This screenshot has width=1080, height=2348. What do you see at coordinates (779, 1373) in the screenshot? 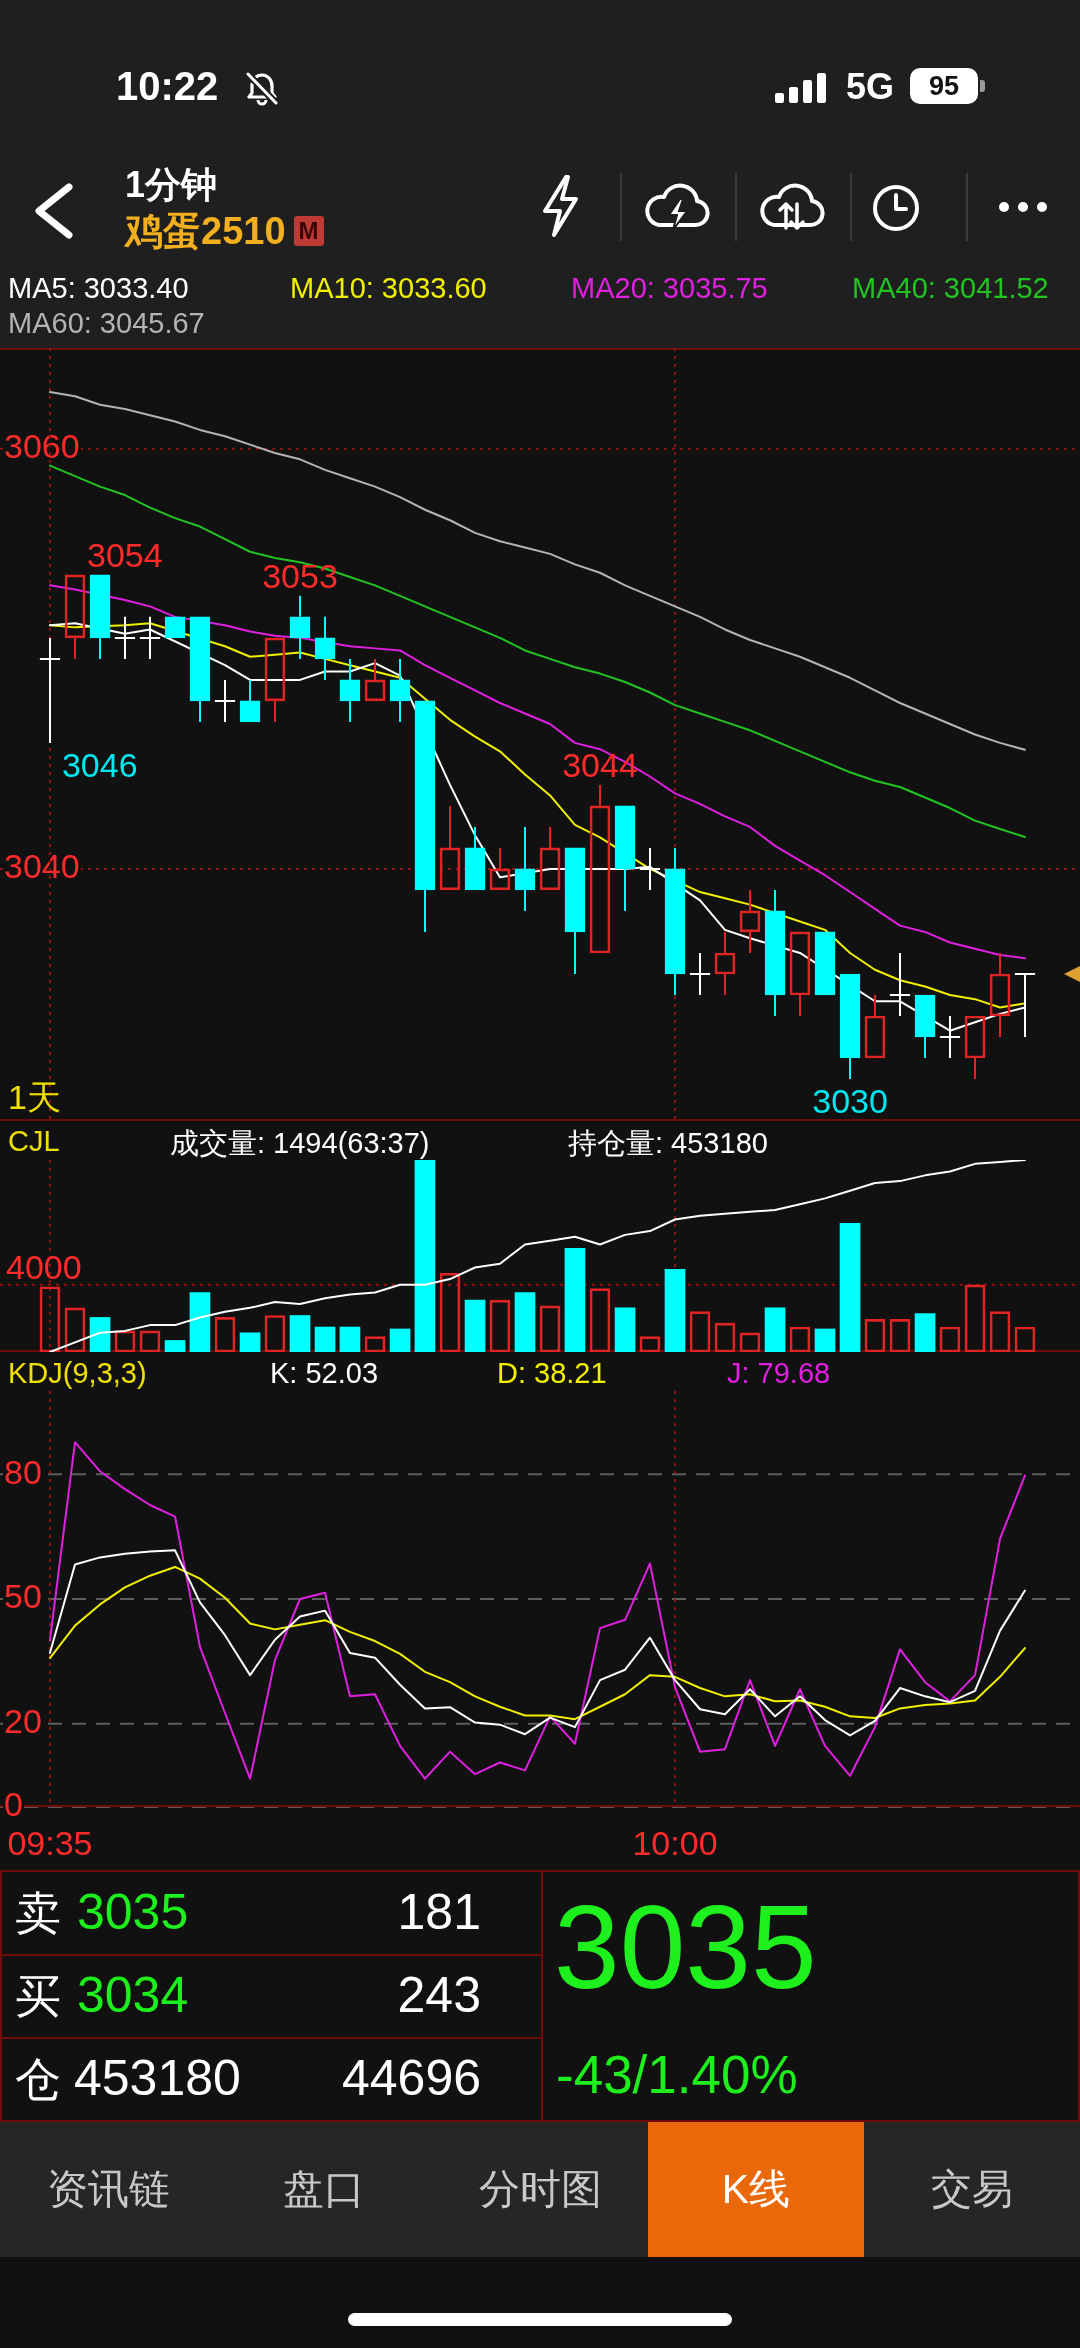
I see `text: J: 79.68` at bounding box center [779, 1373].